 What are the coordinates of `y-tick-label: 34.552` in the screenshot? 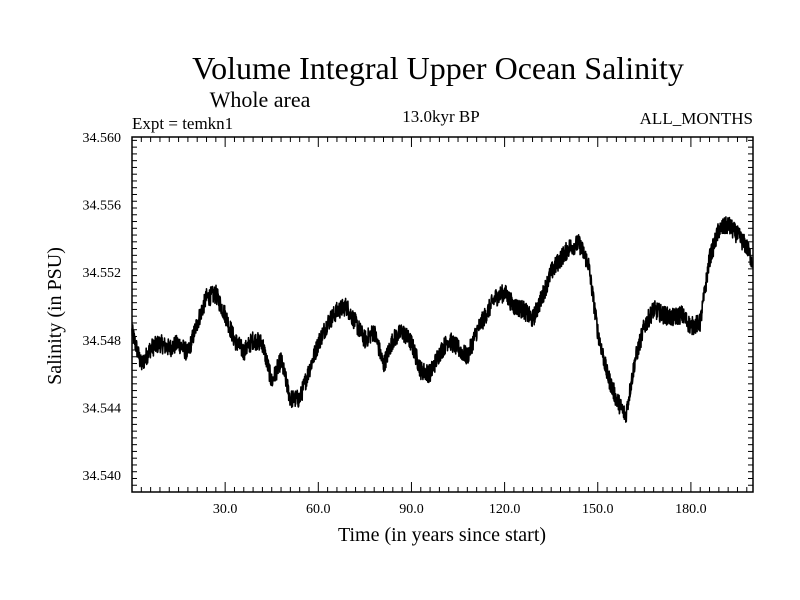 It's located at (102, 273).